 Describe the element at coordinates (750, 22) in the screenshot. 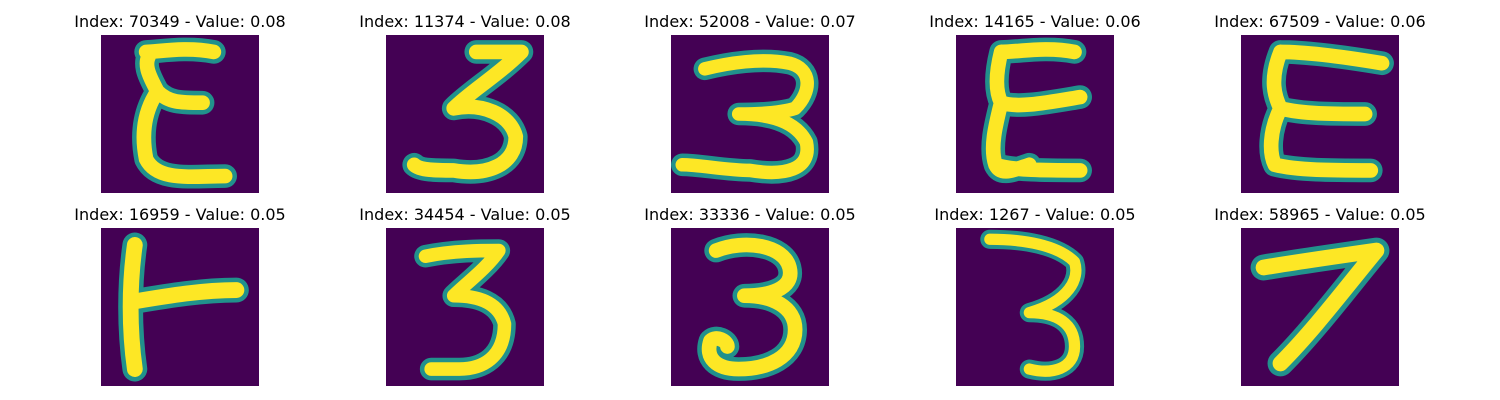

I see `panel-title: Index: 52008 - Value: 0.07` at that location.